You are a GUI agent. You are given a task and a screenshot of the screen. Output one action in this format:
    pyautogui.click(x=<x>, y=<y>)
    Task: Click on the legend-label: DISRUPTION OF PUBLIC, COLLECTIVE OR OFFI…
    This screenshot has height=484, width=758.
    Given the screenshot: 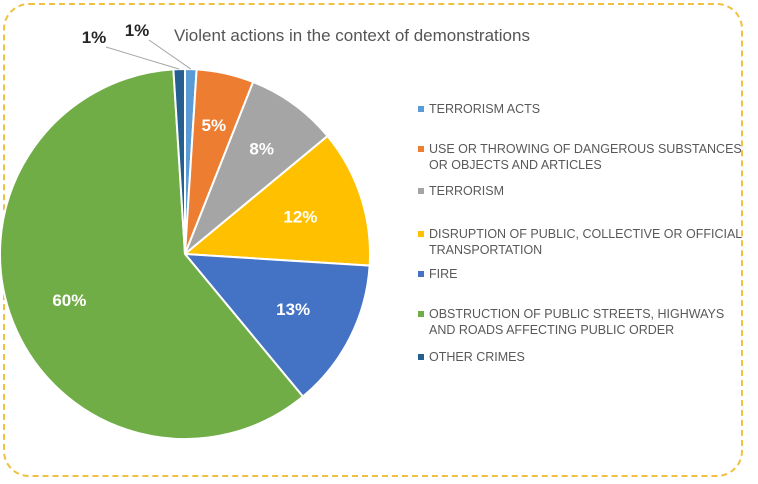 What is the action you would take?
    pyautogui.click(x=585, y=242)
    